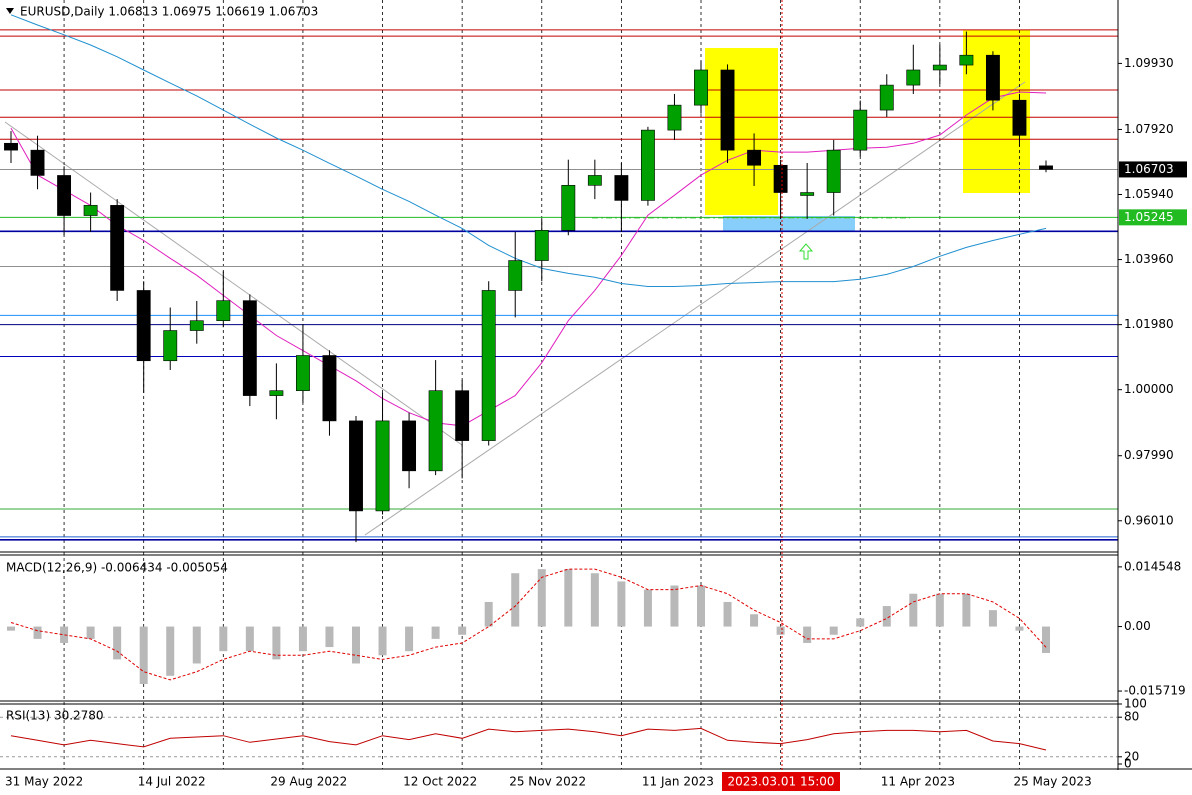 This screenshot has width=1192, height=795. I want to click on macd-signal, so click(528, 624).